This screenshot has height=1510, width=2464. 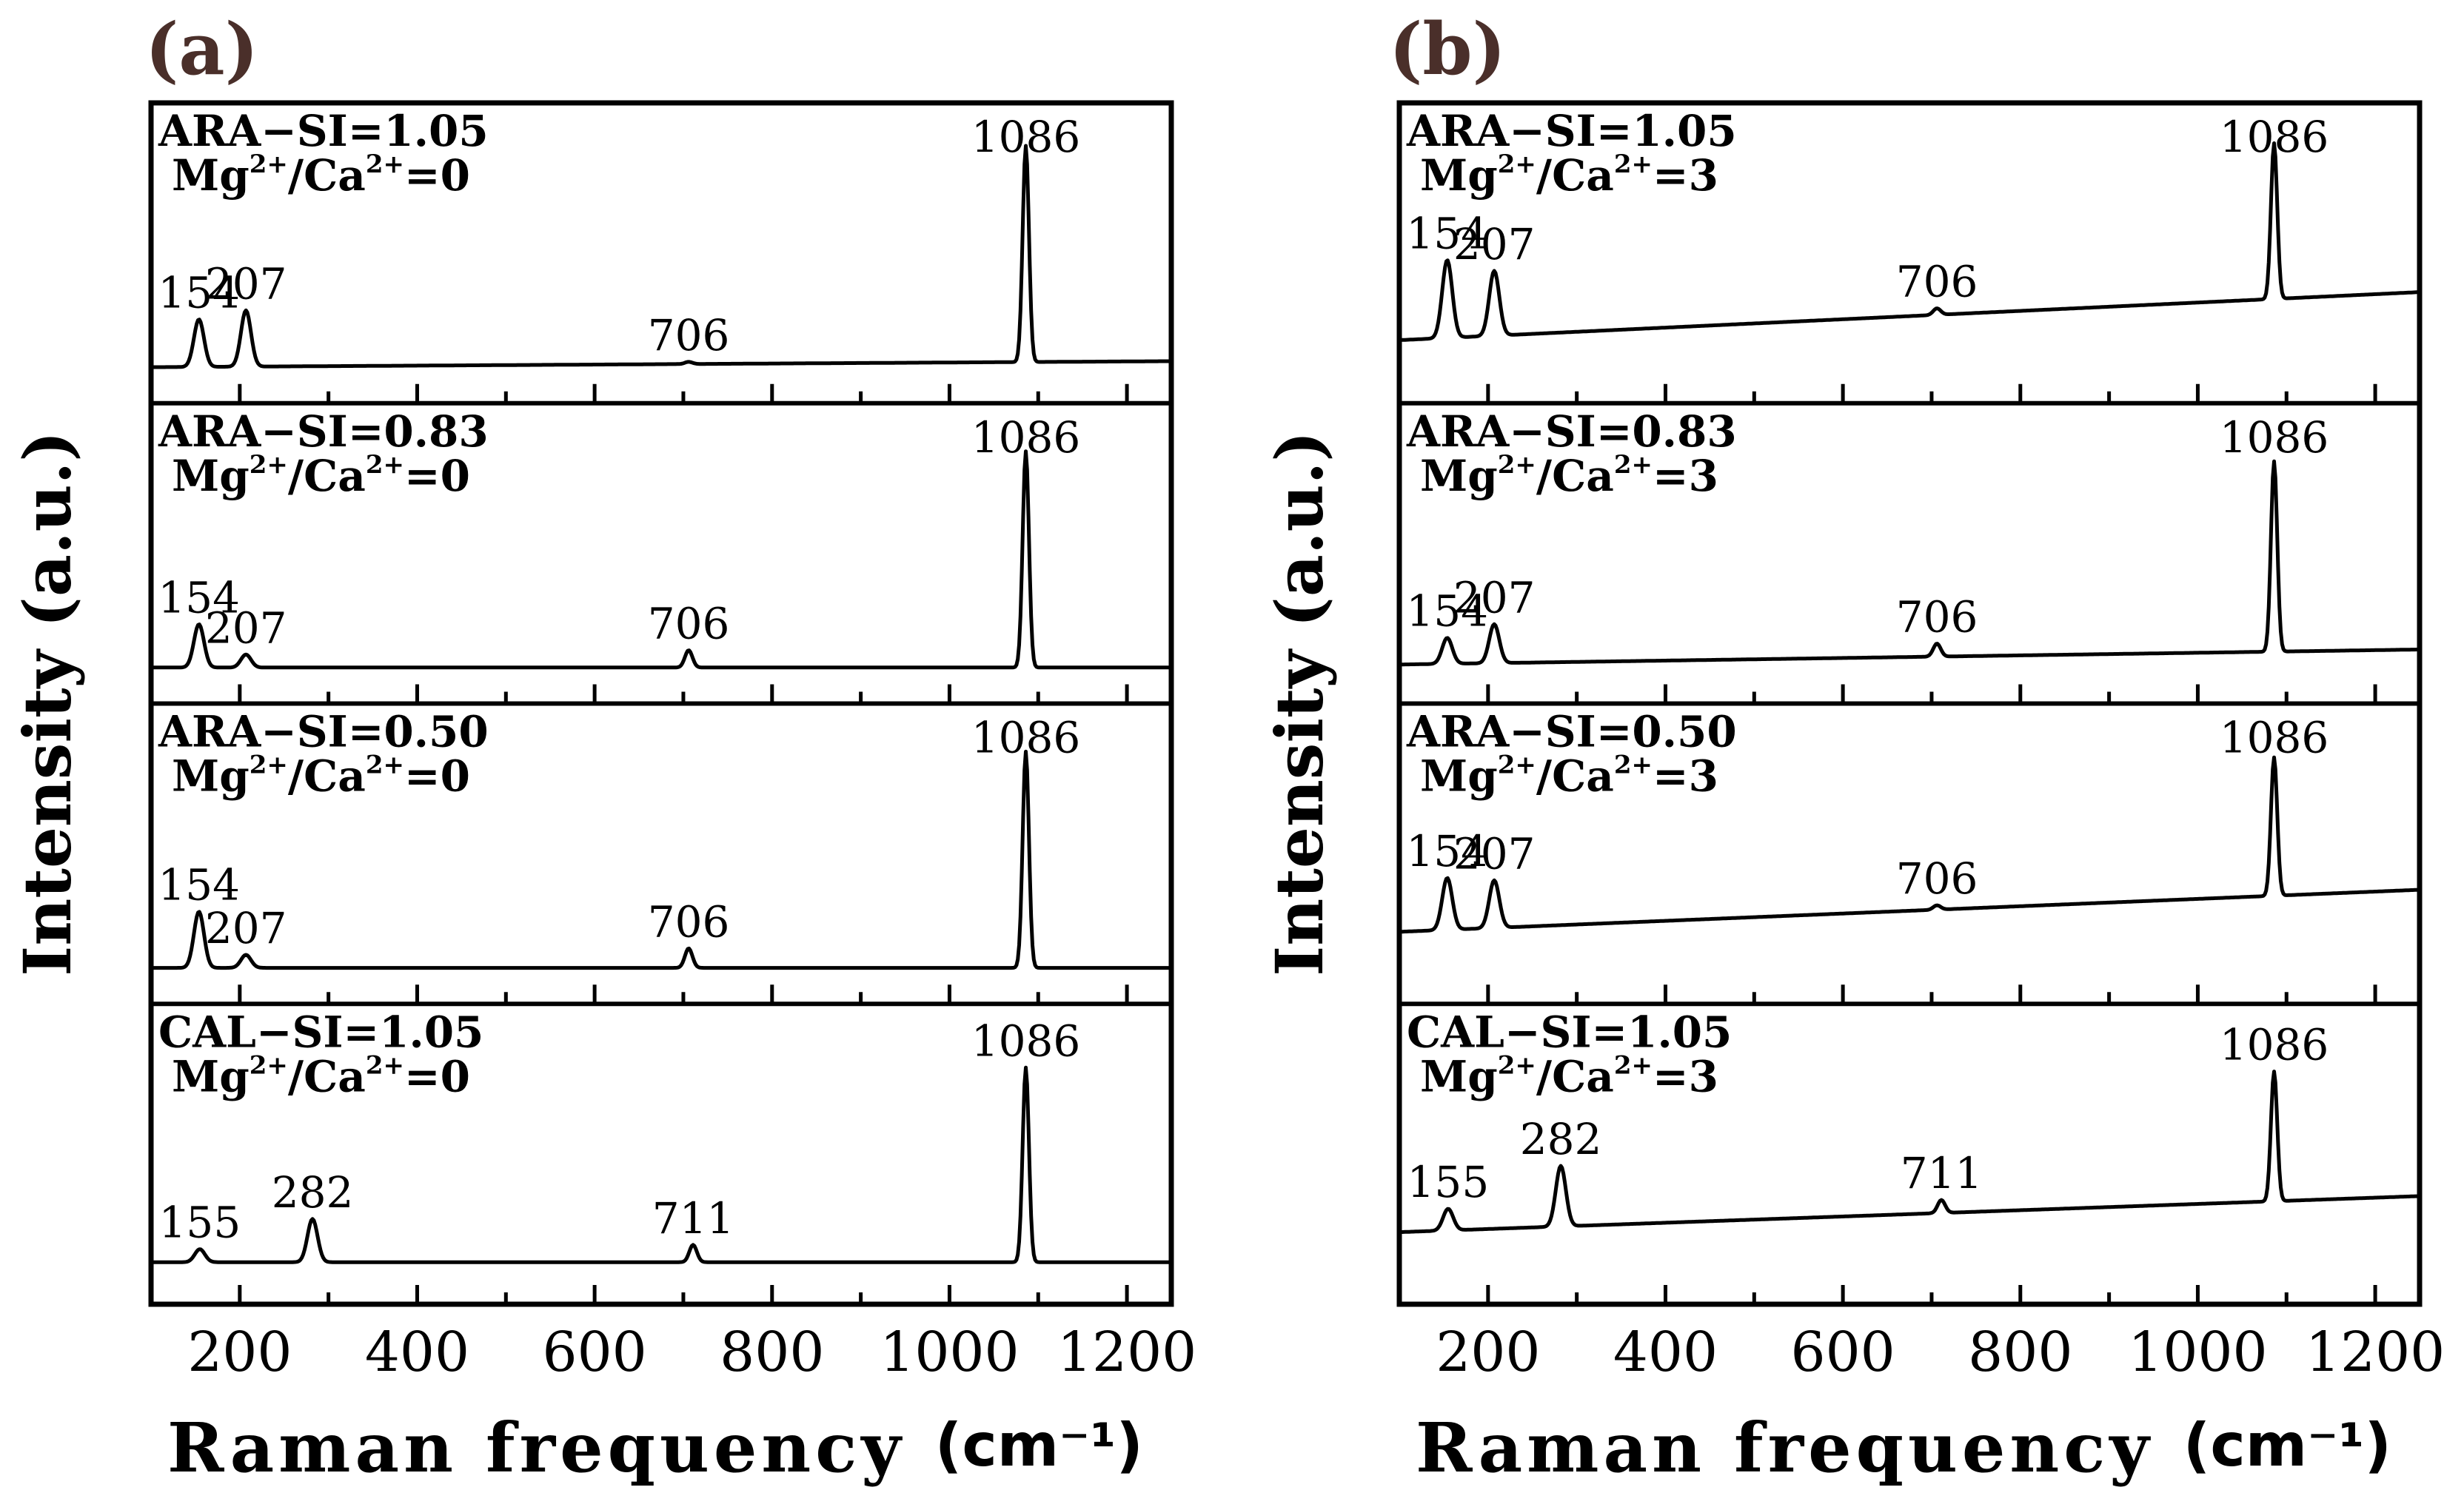 I want to click on x-tick-label: 1000, so click(x=2197, y=1352).